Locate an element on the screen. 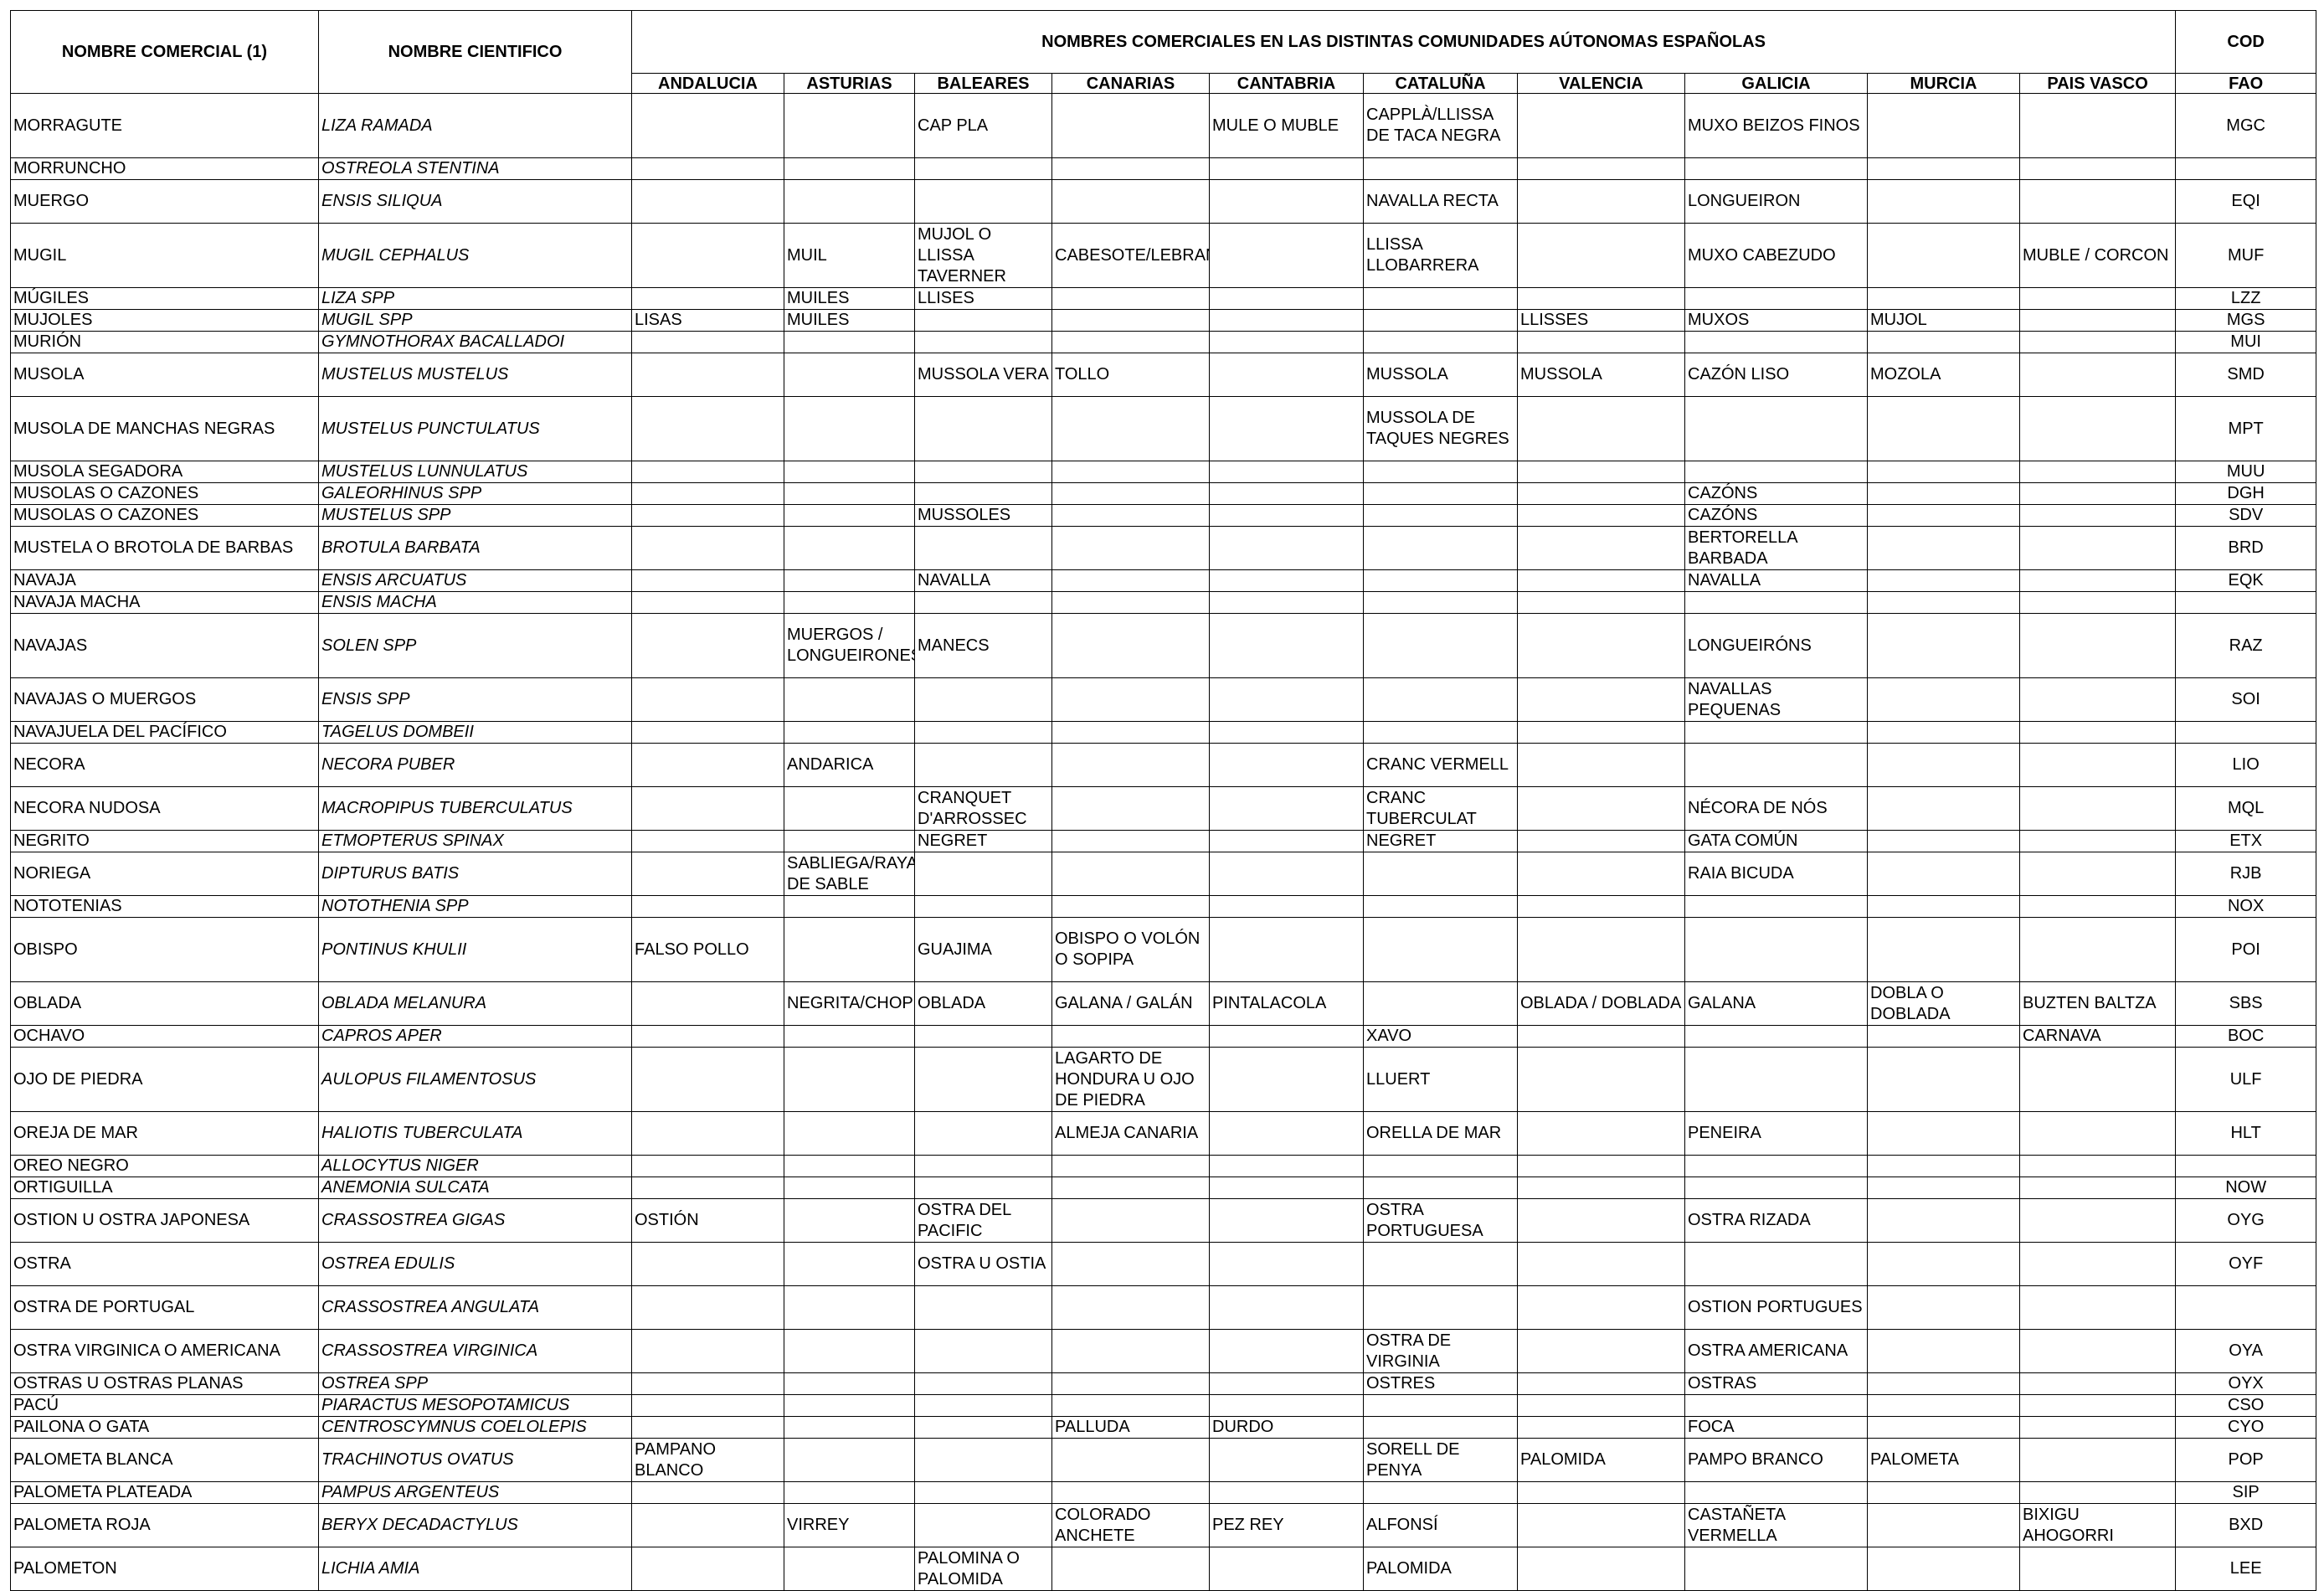  cell-nombre-regional: MUXOS is located at coordinates (1776, 320).